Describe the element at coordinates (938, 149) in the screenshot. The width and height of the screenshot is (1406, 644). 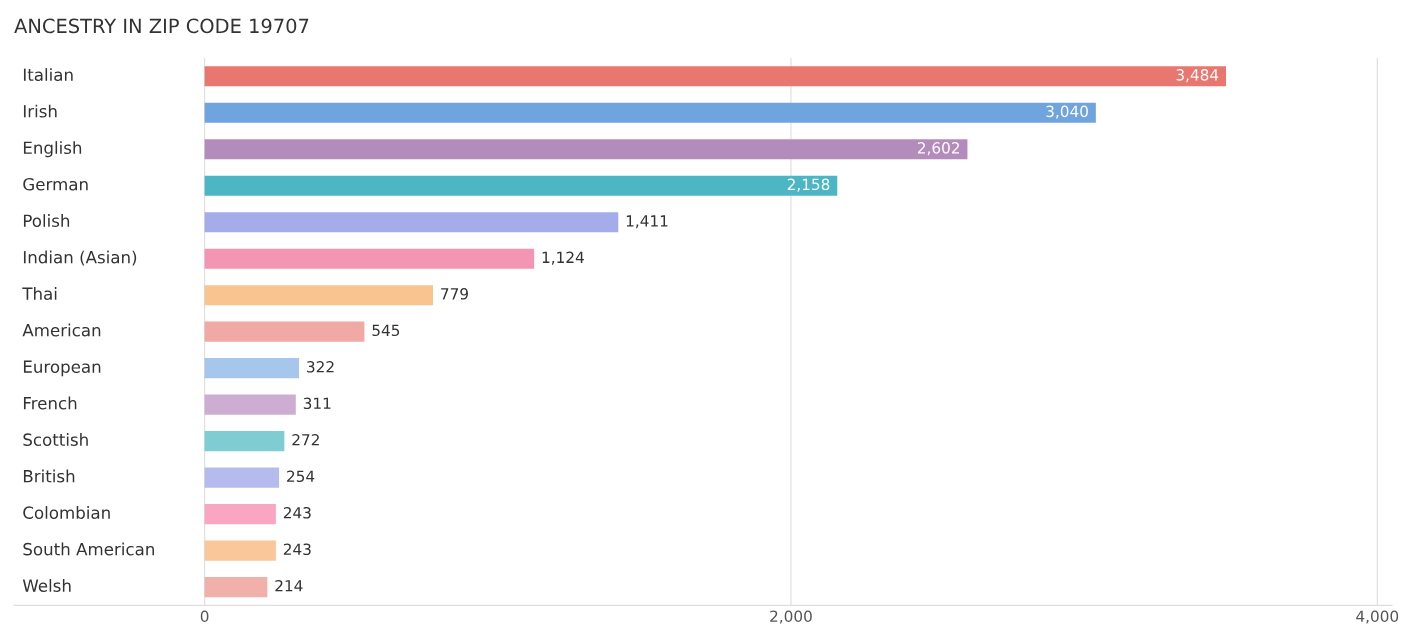
I see `data-label: 2,602` at that location.